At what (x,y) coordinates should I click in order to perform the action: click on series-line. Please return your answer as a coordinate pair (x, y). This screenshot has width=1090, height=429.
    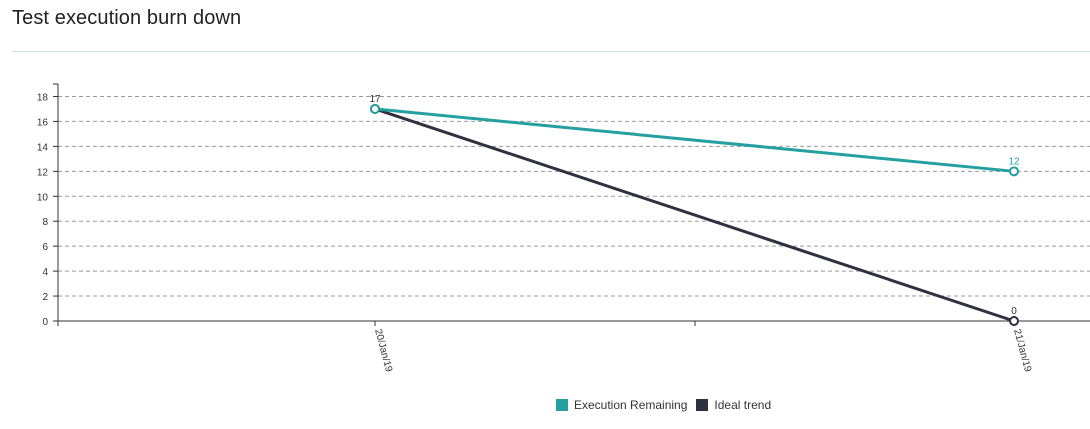
    Looking at the image, I should click on (694, 140).